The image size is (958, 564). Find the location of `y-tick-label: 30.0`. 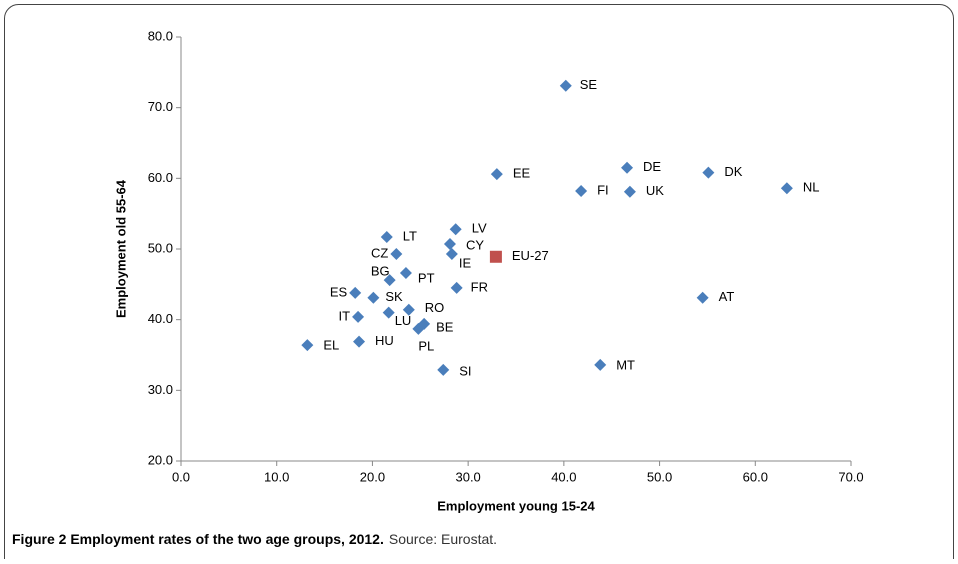

y-tick-label: 30.0 is located at coordinates (160, 389).